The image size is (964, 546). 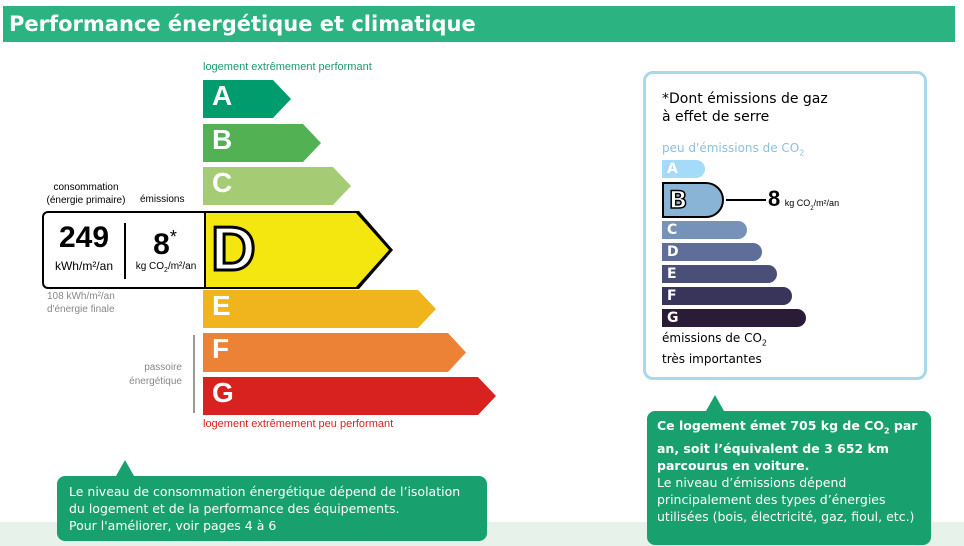 I want to click on co2-class-a: A, so click(x=683, y=169).